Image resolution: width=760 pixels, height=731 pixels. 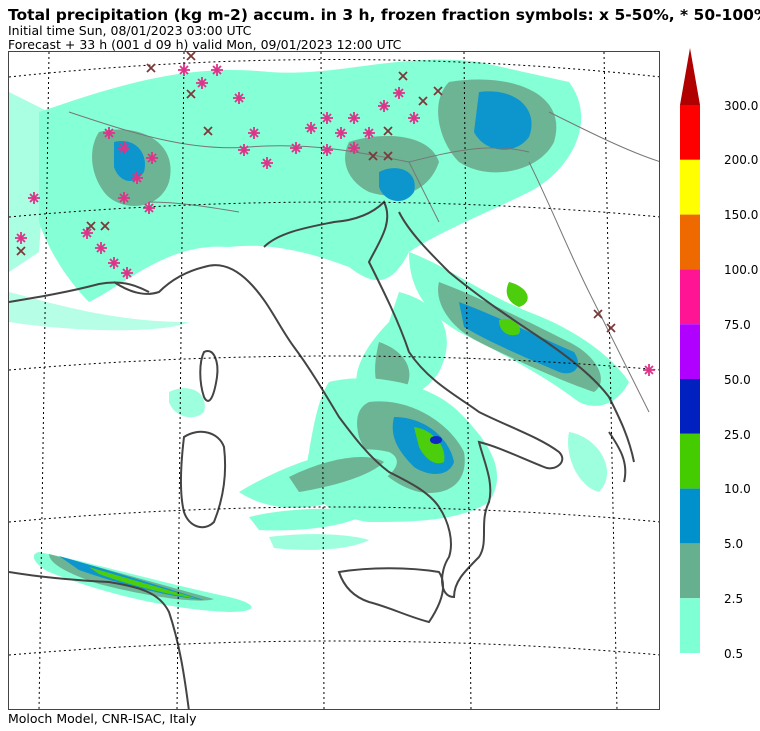 I want to click on legend-label: 25.0, so click(x=737, y=435).